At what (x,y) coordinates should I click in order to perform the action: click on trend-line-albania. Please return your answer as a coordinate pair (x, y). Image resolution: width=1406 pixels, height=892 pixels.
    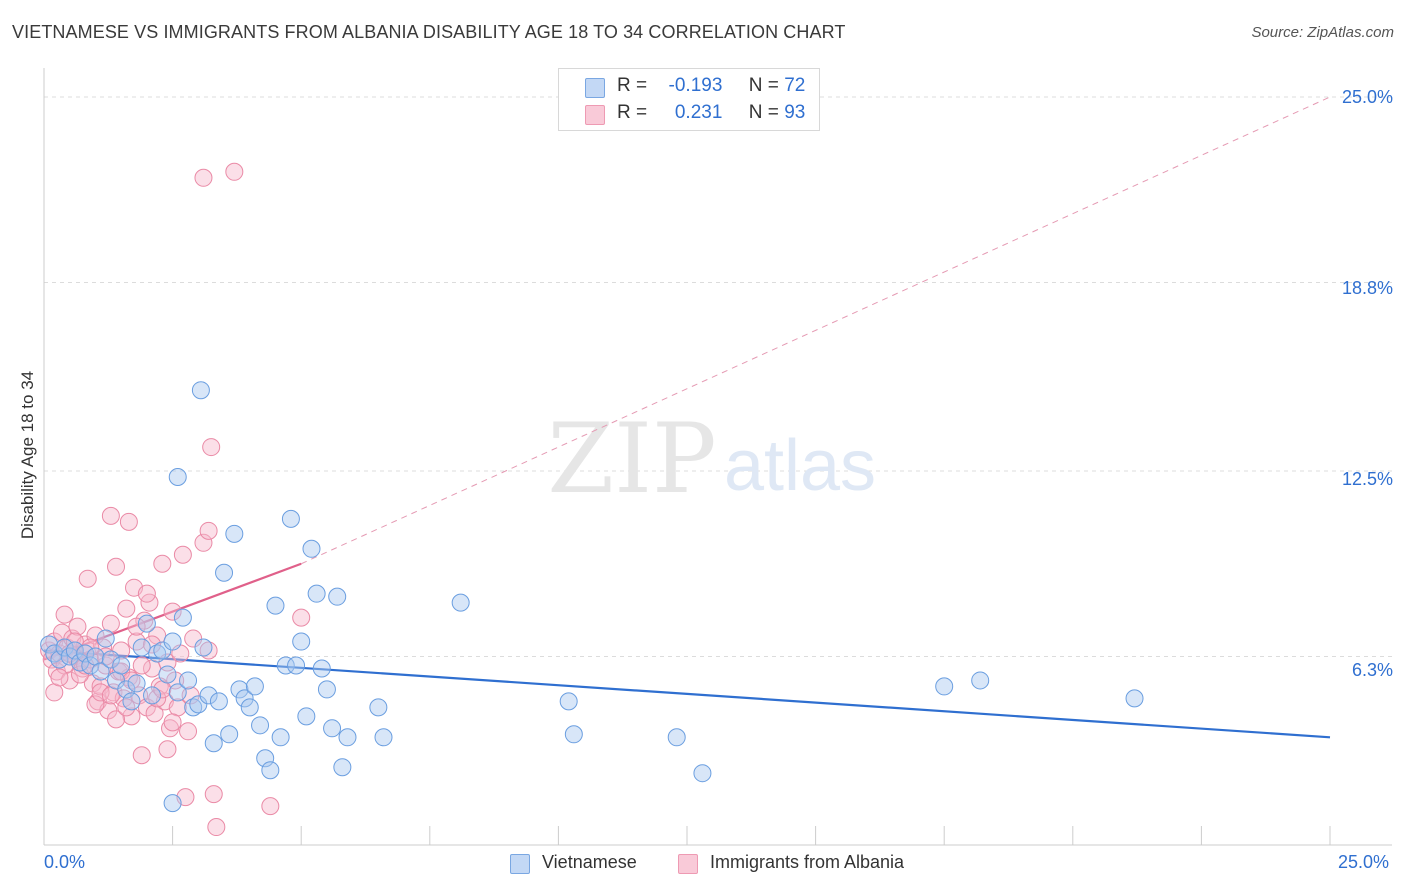
    Looking at the image, I should click on (172, 611).